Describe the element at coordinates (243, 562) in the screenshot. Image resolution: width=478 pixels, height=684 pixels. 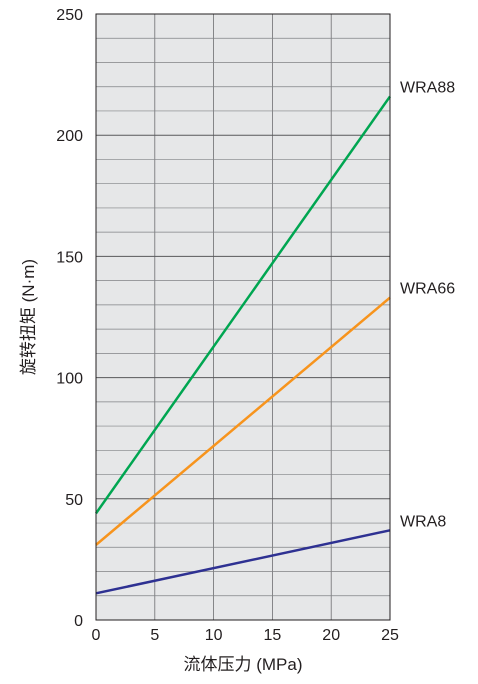
I see `series-line-wra8` at that location.